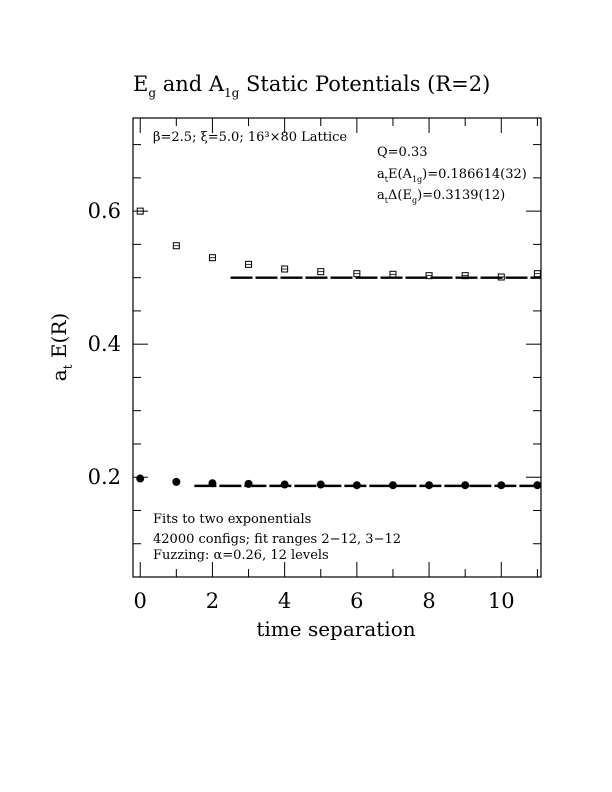  Describe the element at coordinates (104, 211) in the screenshot. I see `y-tick-label: 0.6` at that location.